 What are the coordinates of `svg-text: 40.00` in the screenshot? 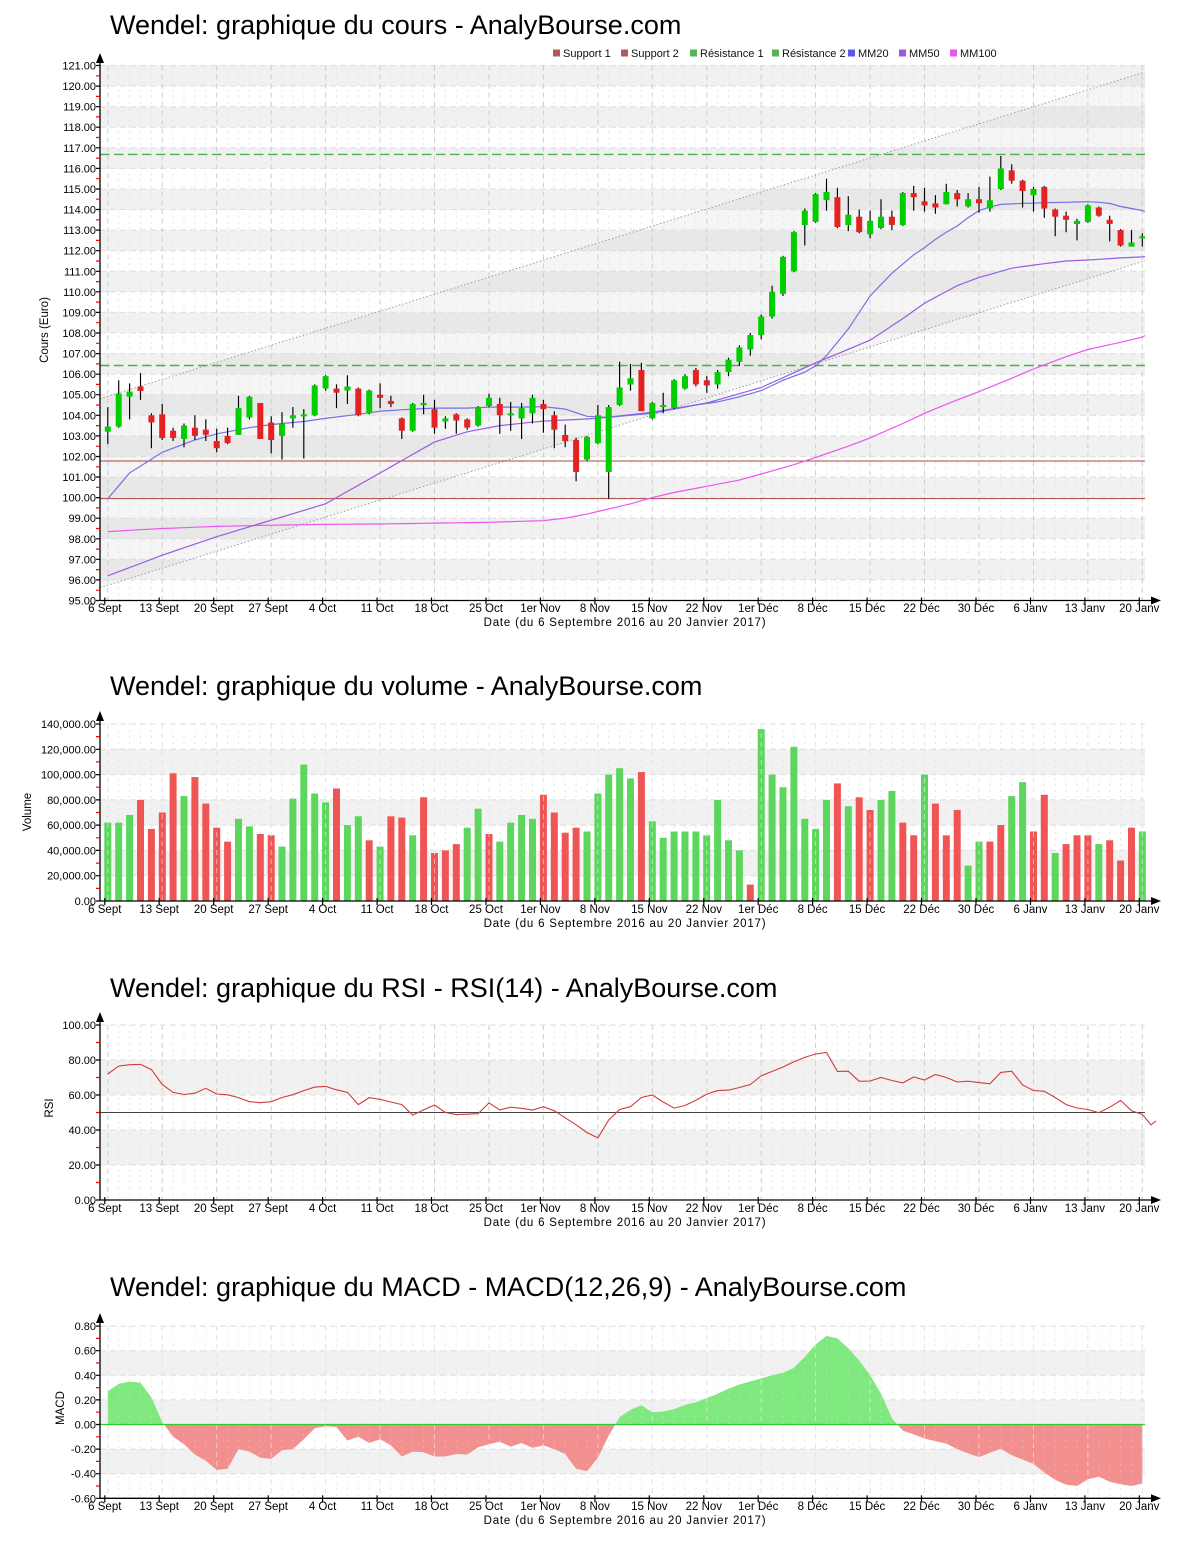 It's located at (82, 1131).